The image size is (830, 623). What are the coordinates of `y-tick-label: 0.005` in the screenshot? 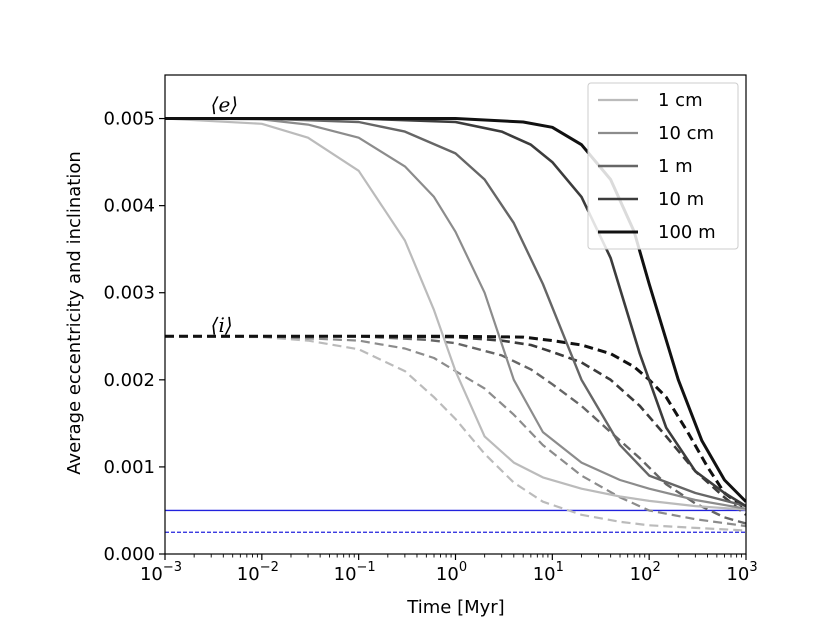 It's located at (129, 119).